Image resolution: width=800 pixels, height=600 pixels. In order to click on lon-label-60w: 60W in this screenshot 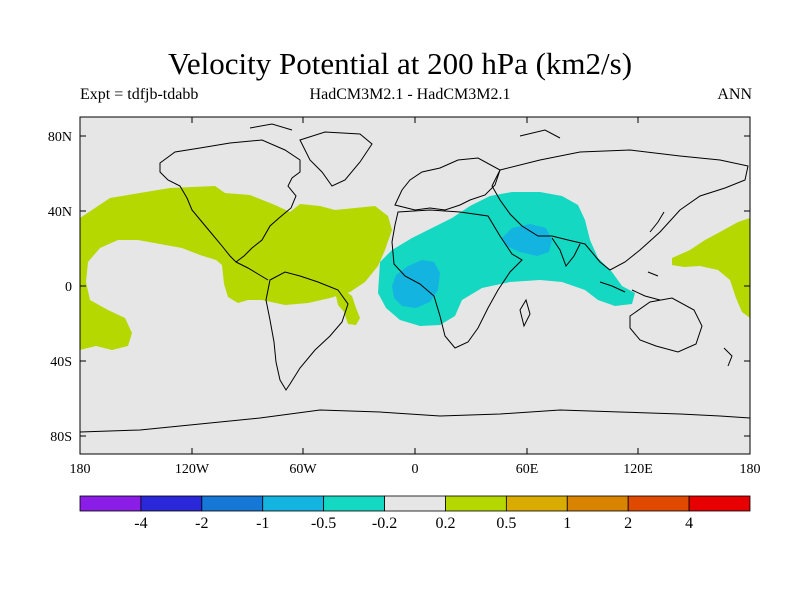, I will do `click(303, 469)`.